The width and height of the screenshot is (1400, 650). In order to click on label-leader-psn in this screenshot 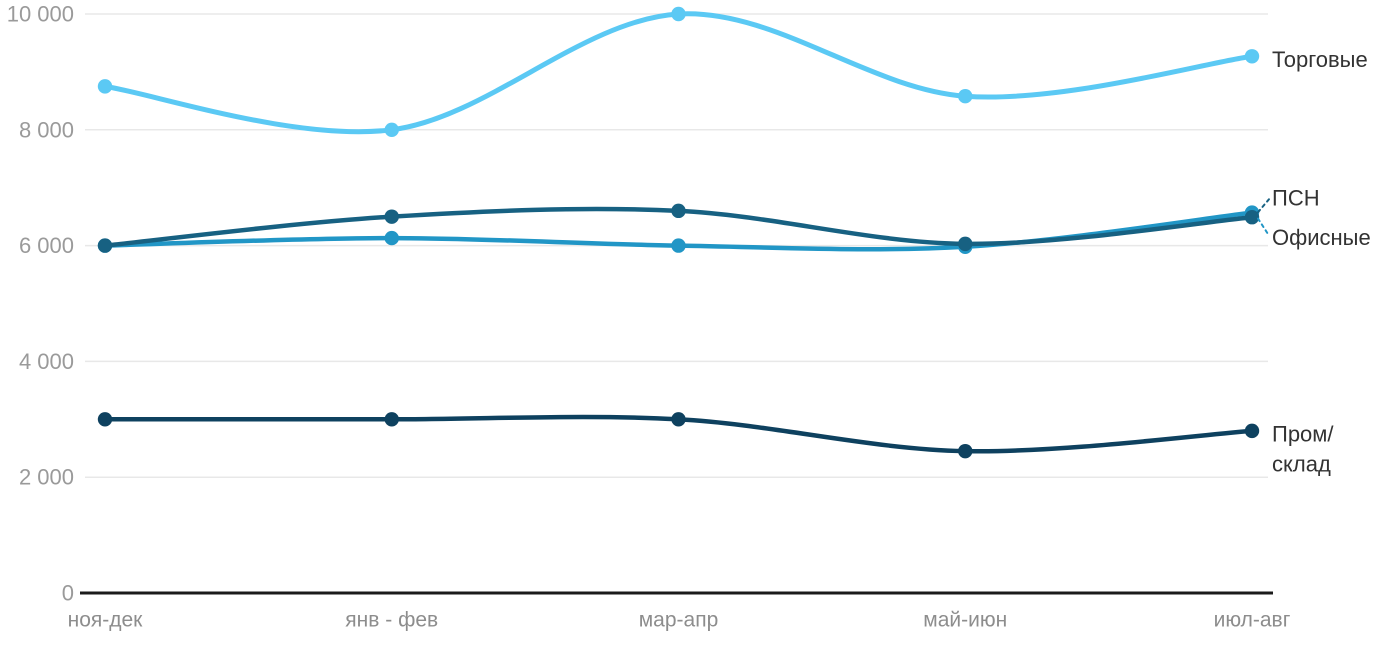, I will do `click(1263, 206)`.